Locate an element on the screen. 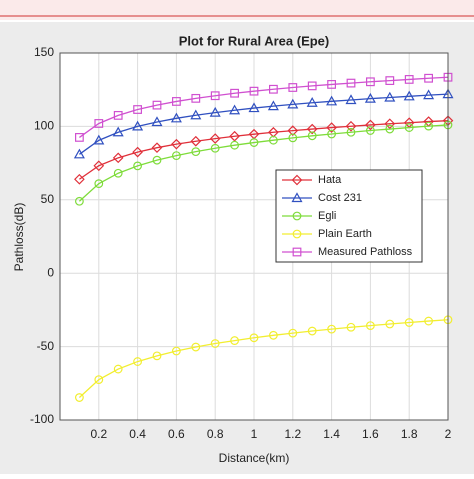 This screenshot has height=479, width=474. x-tick-label: 0.6 is located at coordinates (176, 434).